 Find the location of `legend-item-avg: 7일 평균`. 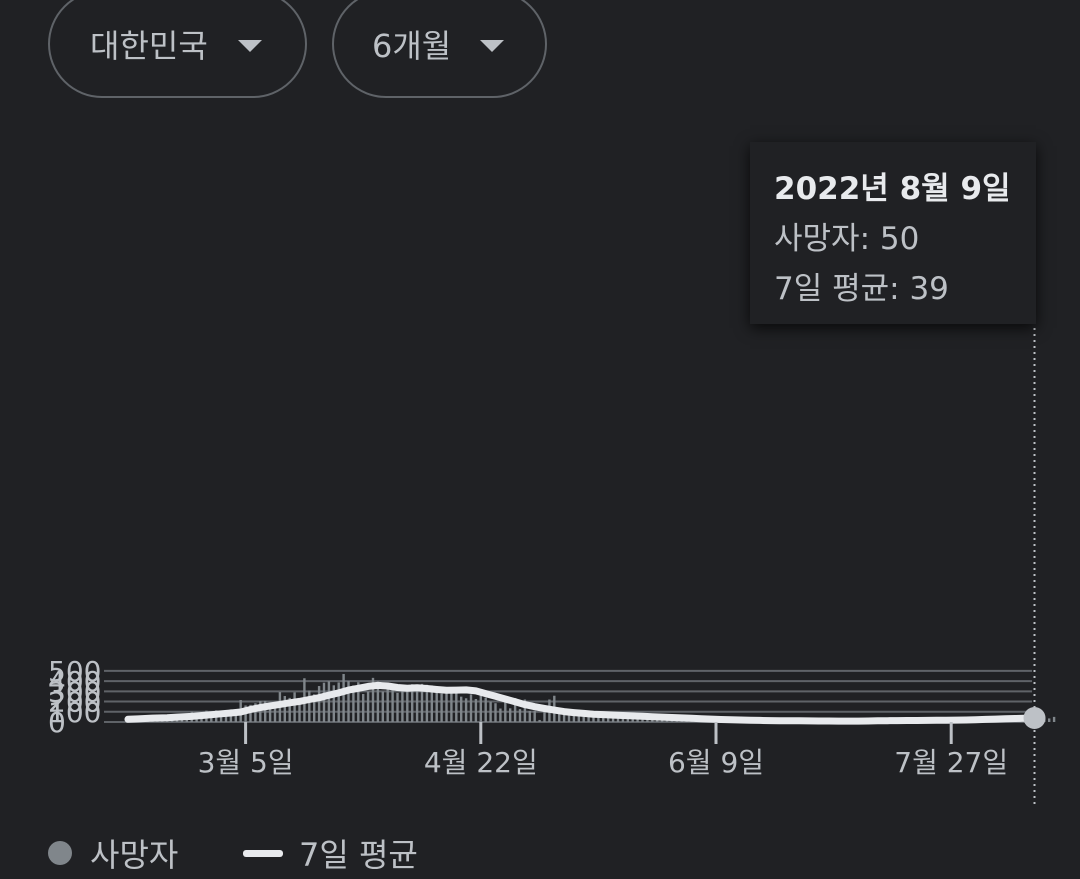

legend-item-avg: 7일 평균 is located at coordinates (330, 853).